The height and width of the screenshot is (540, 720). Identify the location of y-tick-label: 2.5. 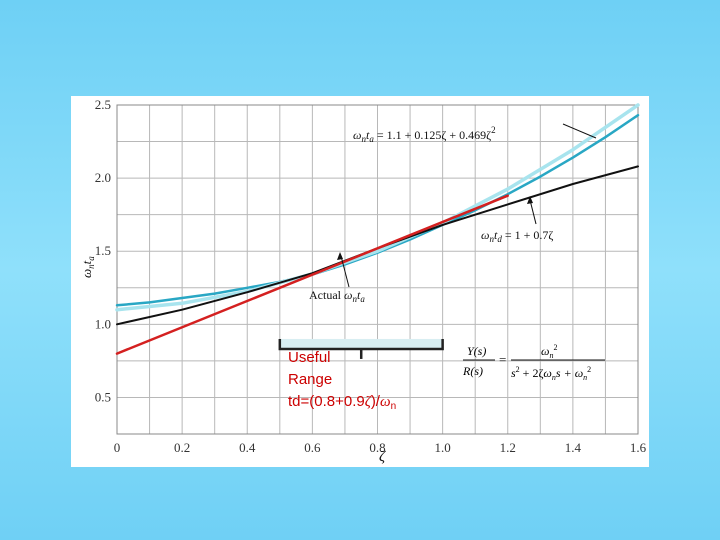
(103, 104).